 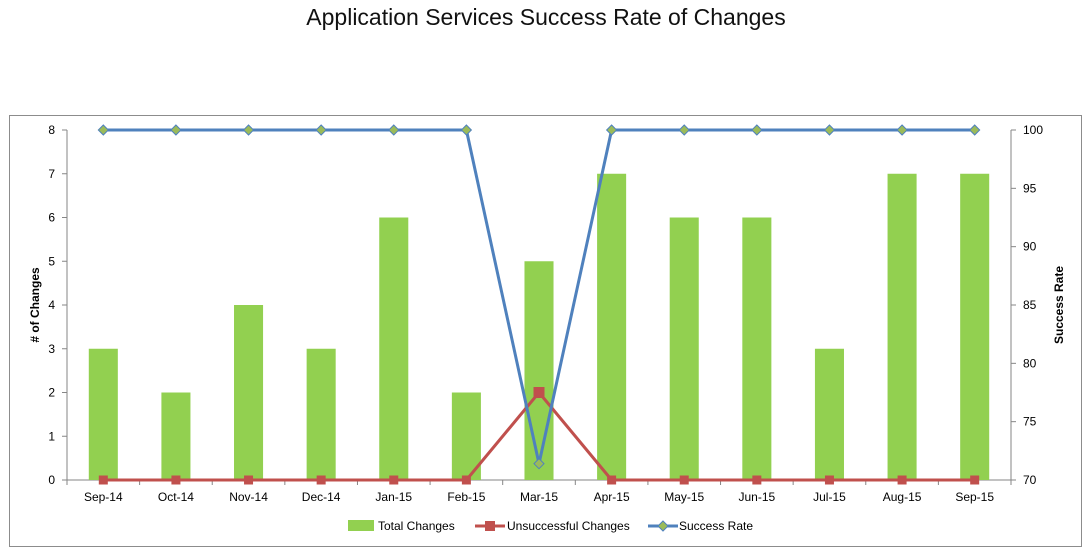 I want to click on legend-label-unsuccessful-changes: Unsuccessful Changes, so click(x=568, y=526).